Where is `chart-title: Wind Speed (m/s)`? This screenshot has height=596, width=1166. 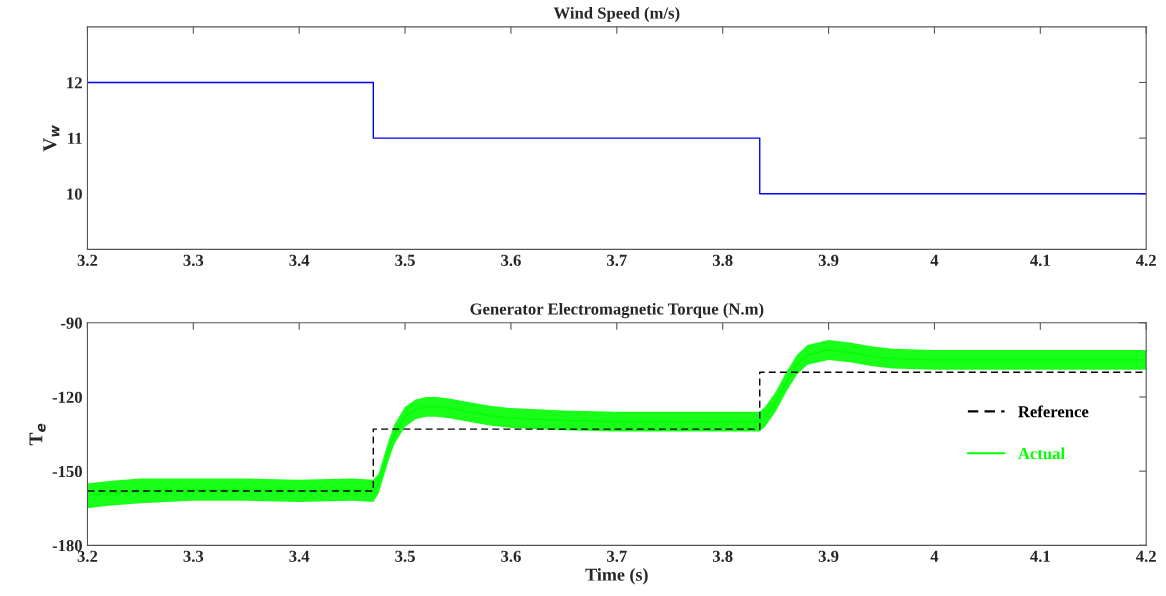 chart-title: Wind Speed (m/s) is located at coordinates (616, 14).